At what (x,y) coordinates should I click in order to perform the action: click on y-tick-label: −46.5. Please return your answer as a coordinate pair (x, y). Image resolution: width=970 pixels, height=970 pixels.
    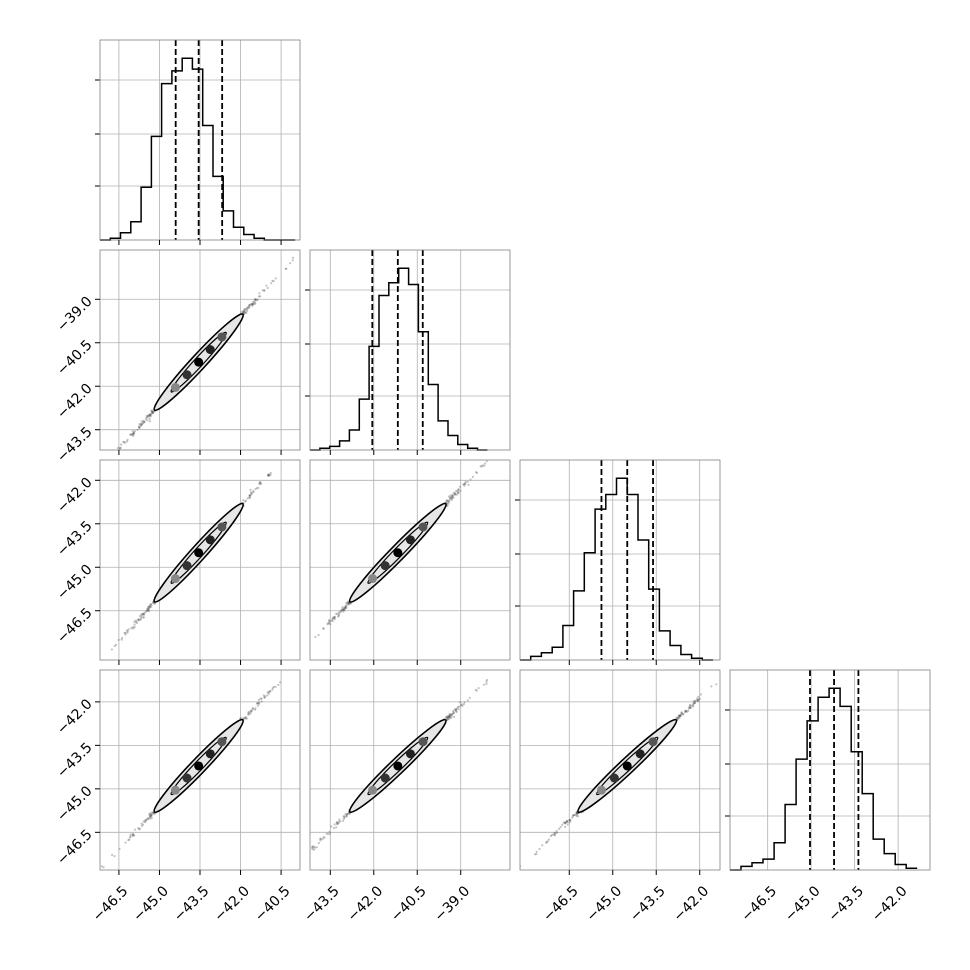
    Looking at the image, I should click on (75, 848).